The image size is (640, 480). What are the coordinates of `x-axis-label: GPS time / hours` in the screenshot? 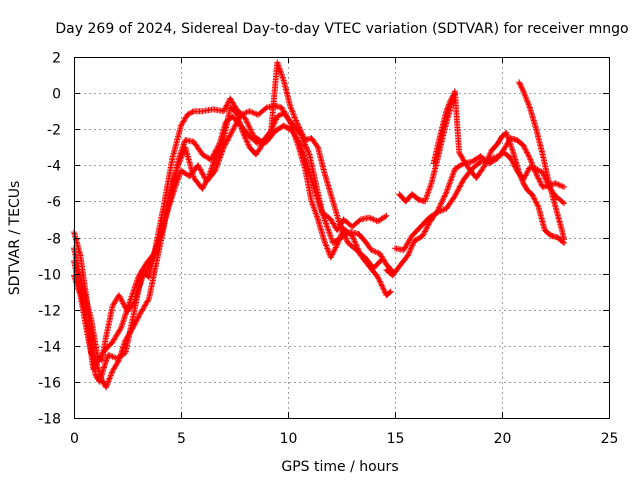 It's located at (339, 467).